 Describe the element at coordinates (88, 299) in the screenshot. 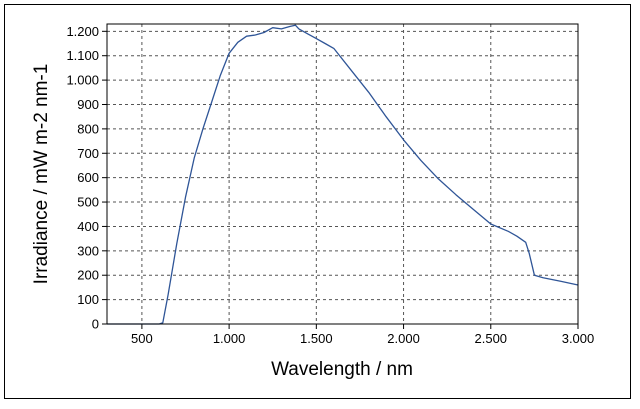

I see `y-tick-label: 100` at that location.